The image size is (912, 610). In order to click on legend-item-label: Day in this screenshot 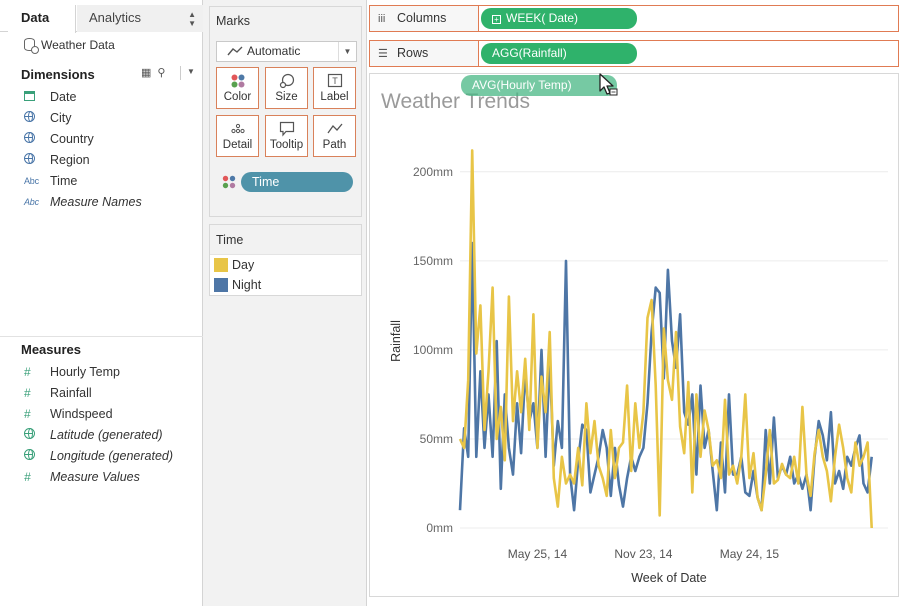, I will do `click(243, 265)`.